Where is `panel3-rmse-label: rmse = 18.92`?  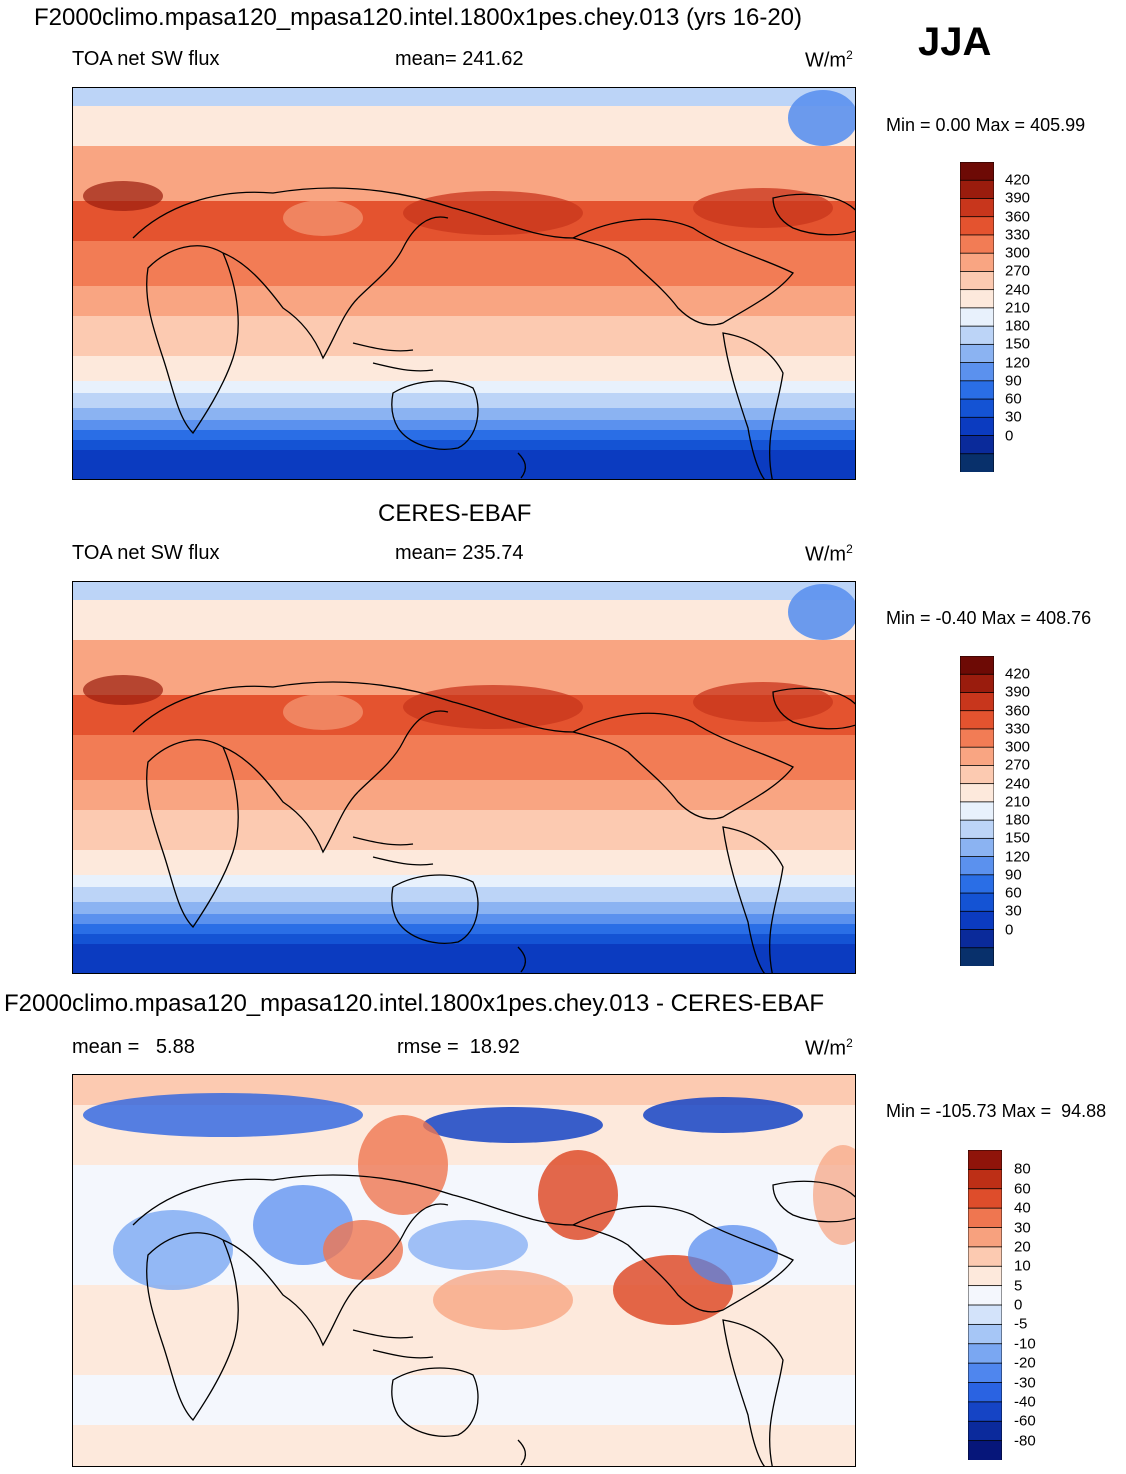 panel3-rmse-label: rmse = 18.92 is located at coordinates (458, 1047).